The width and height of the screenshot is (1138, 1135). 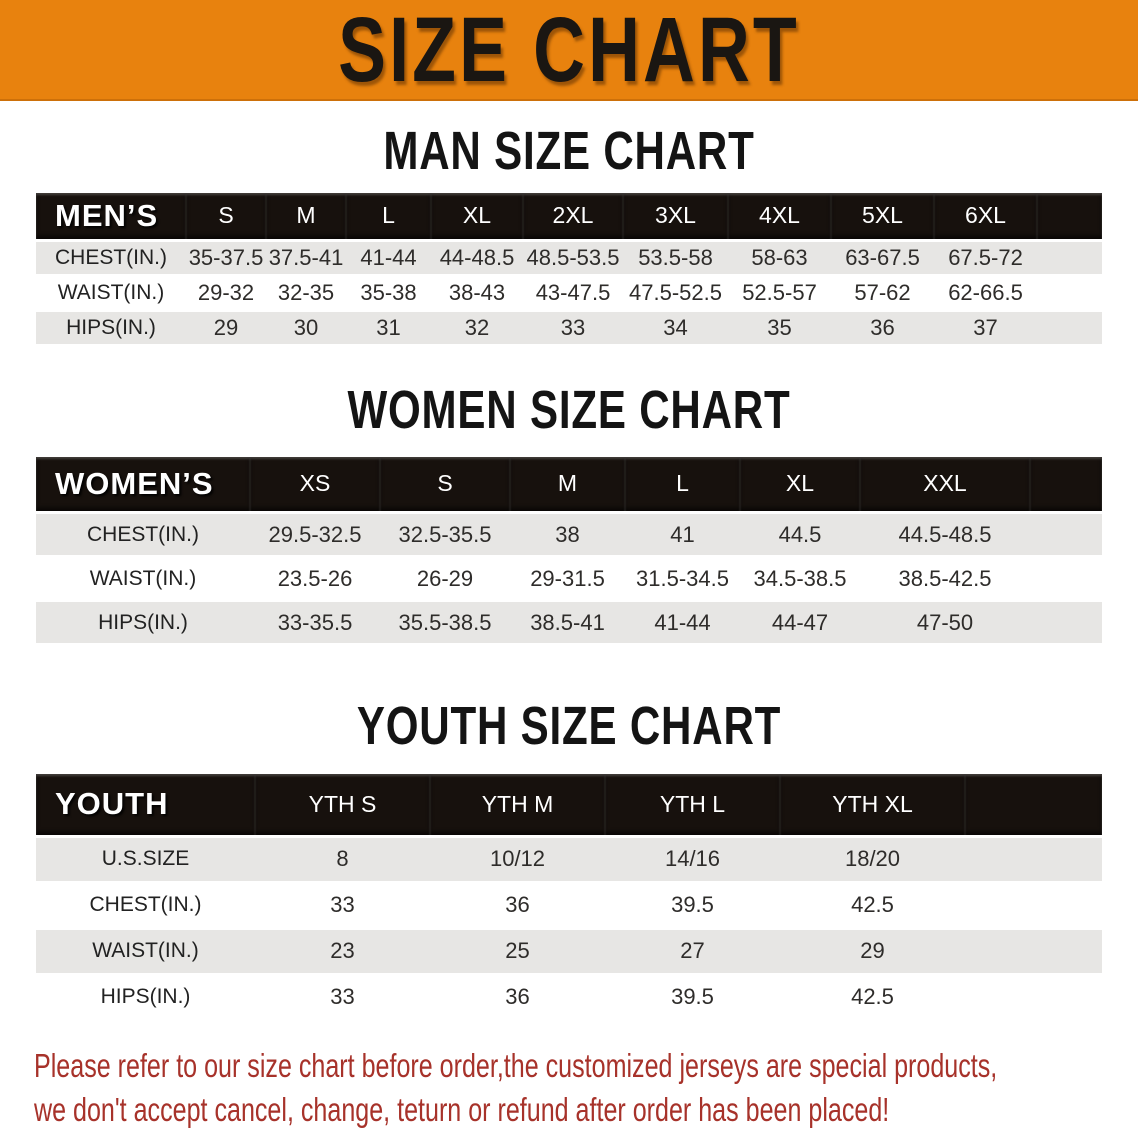 What do you see at coordinates (569, 50) in the screenshot?
I see `title-banner: SIZE CHART` at bounding box center [569, 50].